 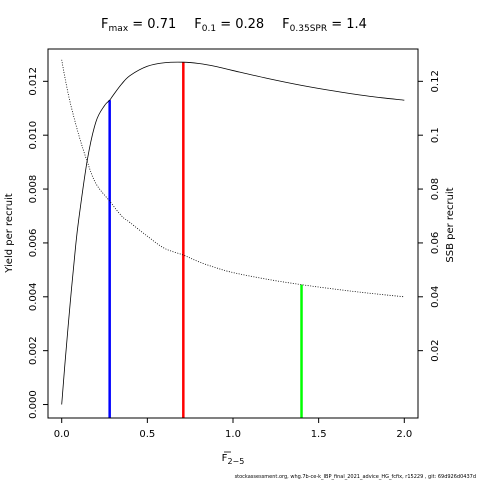 I want to click on y-left-tick-label-0: 0.000, so click(x=33, y=404).